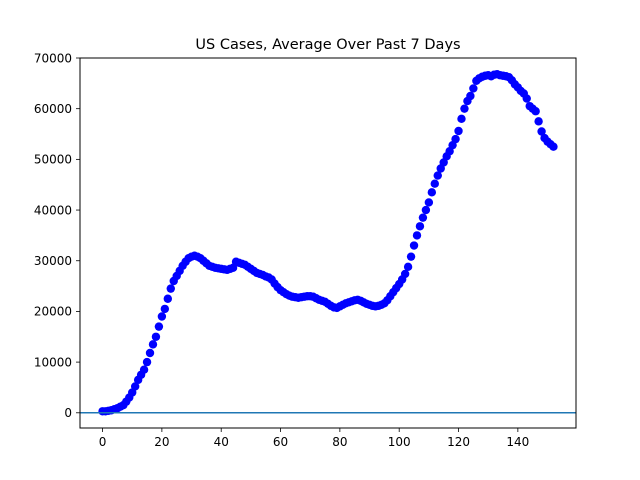 The width and height of the screenshot is (640, 480). I want to click on y-tick-label: 10000, so click(53, 362).